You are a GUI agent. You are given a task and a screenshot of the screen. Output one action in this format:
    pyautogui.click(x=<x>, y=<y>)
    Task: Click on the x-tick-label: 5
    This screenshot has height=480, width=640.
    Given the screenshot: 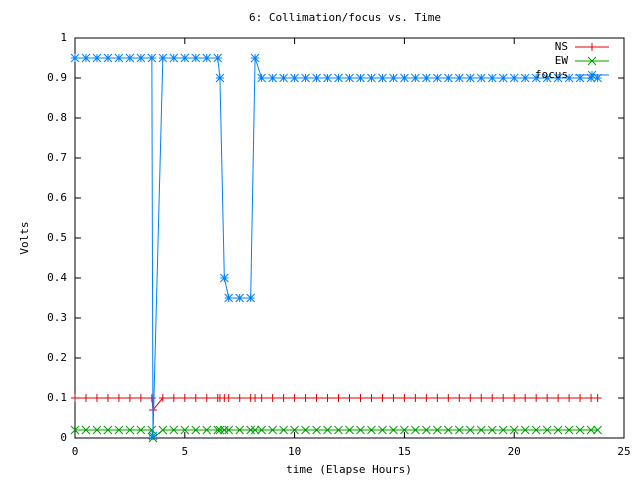 What is the action you would take?
    pyautogui.click(x=184, y=451)
    